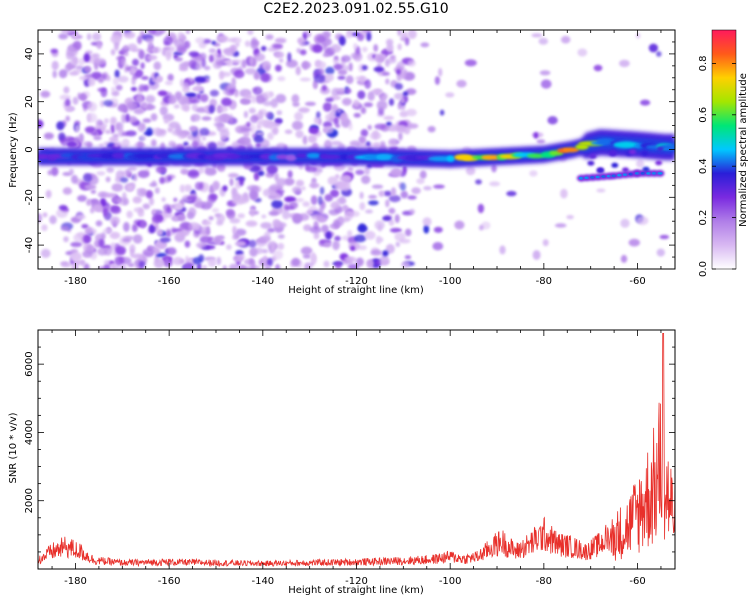  What do you see at coordinates (724, 149) in the screenshot?
I see `colorbar-frame` at bounding box center [724, 149].